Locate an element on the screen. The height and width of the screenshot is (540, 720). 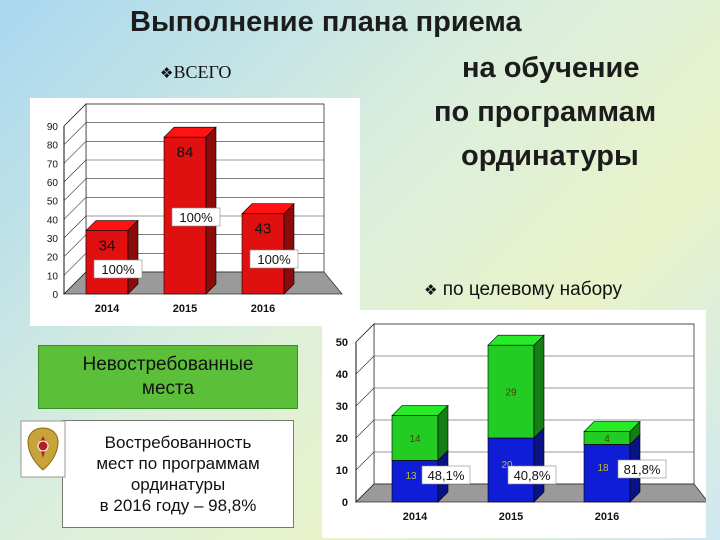
demand-line-1: Востребованность is located at coordinates (178, 442).